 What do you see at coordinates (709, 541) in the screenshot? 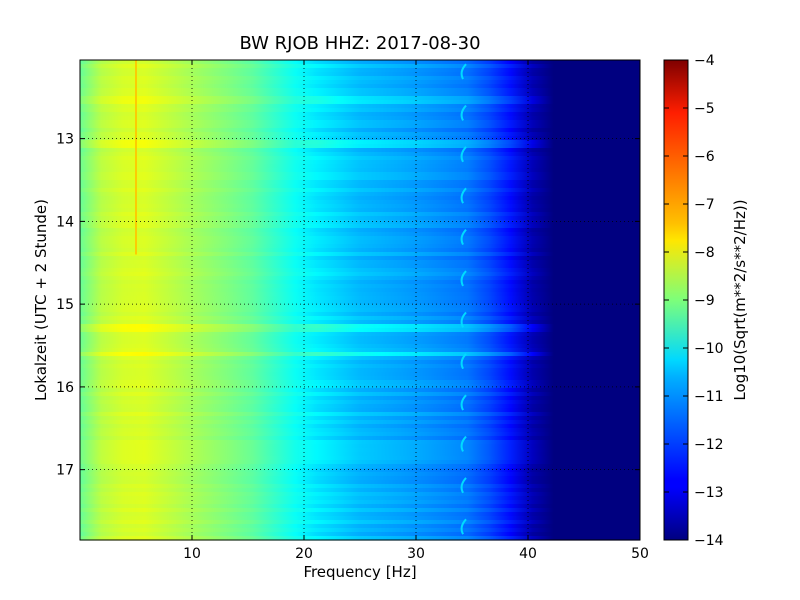
I see `colorbar-tick-label: −14` at bounding box center [709, 541].